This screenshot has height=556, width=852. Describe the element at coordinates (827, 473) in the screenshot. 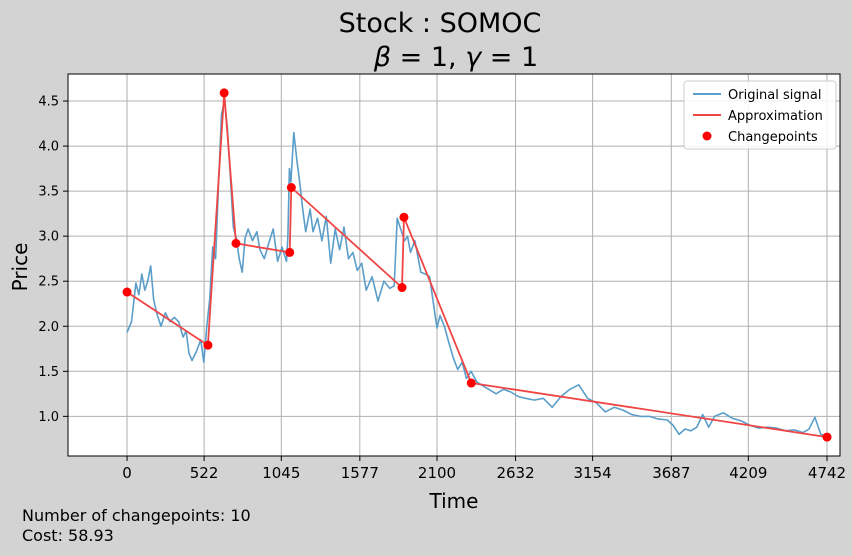

I see `x-tick-label: 4742` at that location.